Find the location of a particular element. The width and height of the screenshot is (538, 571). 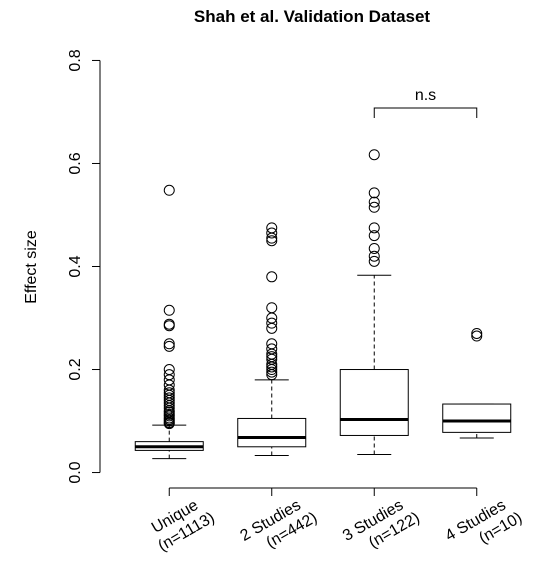

x-tick-label-group: 3 Studies(n=122) is located at coordinates (381, 524).